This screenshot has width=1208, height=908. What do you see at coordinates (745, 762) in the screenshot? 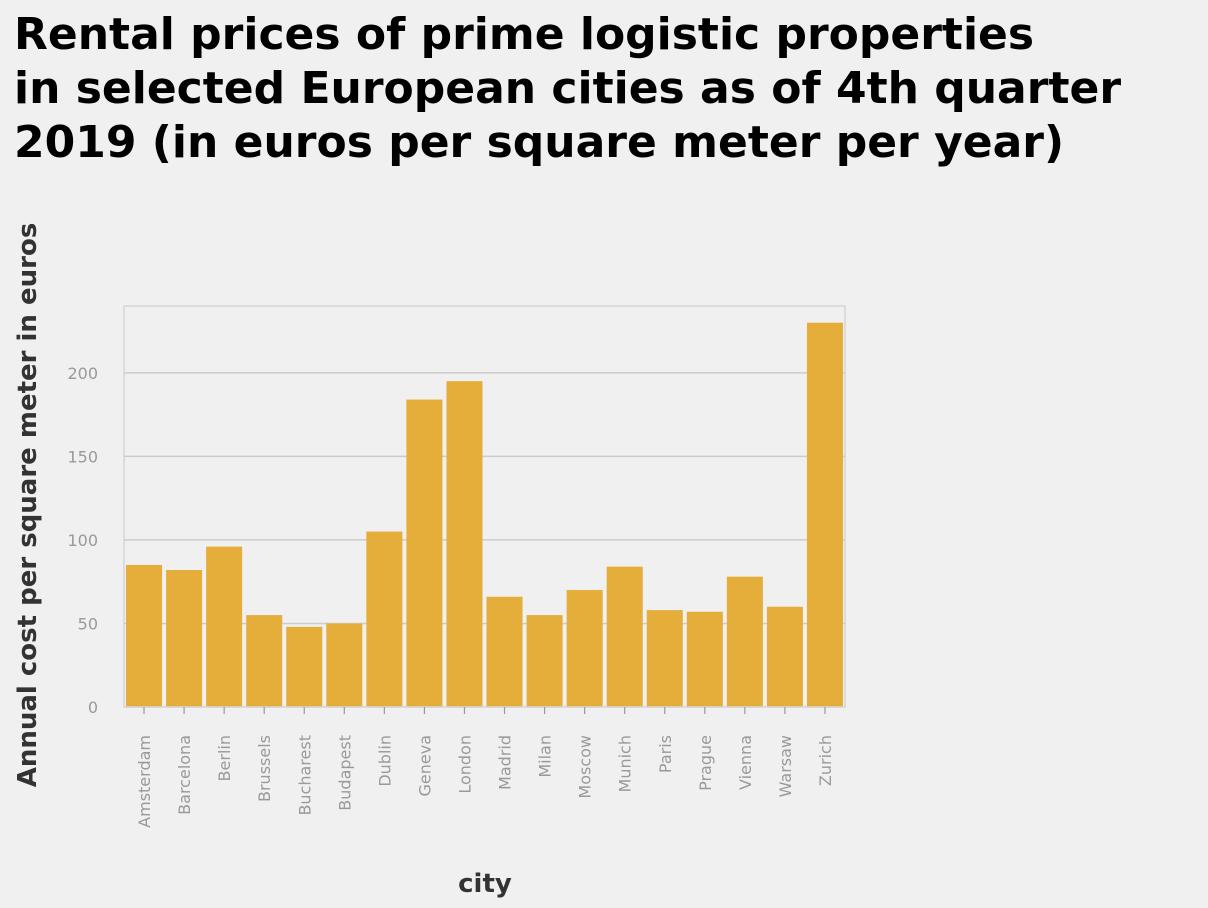
I see `x-tick-label: Vienna` at bounding box center [745, 762].